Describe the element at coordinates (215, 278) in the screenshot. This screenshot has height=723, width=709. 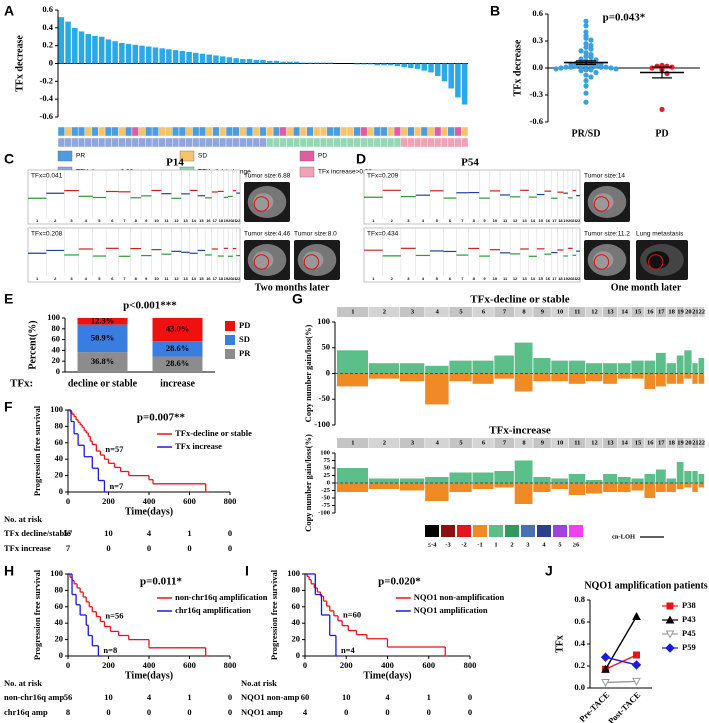
I see `strip-chromosome-label: 17` at that location.